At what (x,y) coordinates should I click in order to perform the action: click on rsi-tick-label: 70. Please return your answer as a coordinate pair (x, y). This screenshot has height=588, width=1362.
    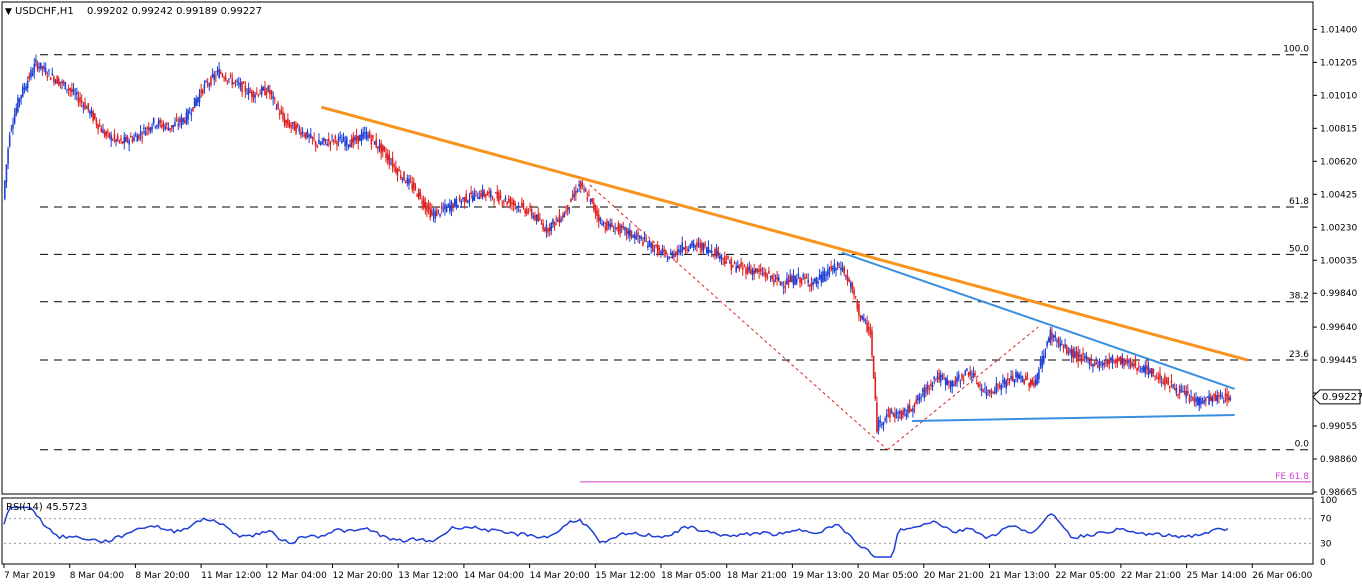
    Looking at the image, I should click on (1326, 520).